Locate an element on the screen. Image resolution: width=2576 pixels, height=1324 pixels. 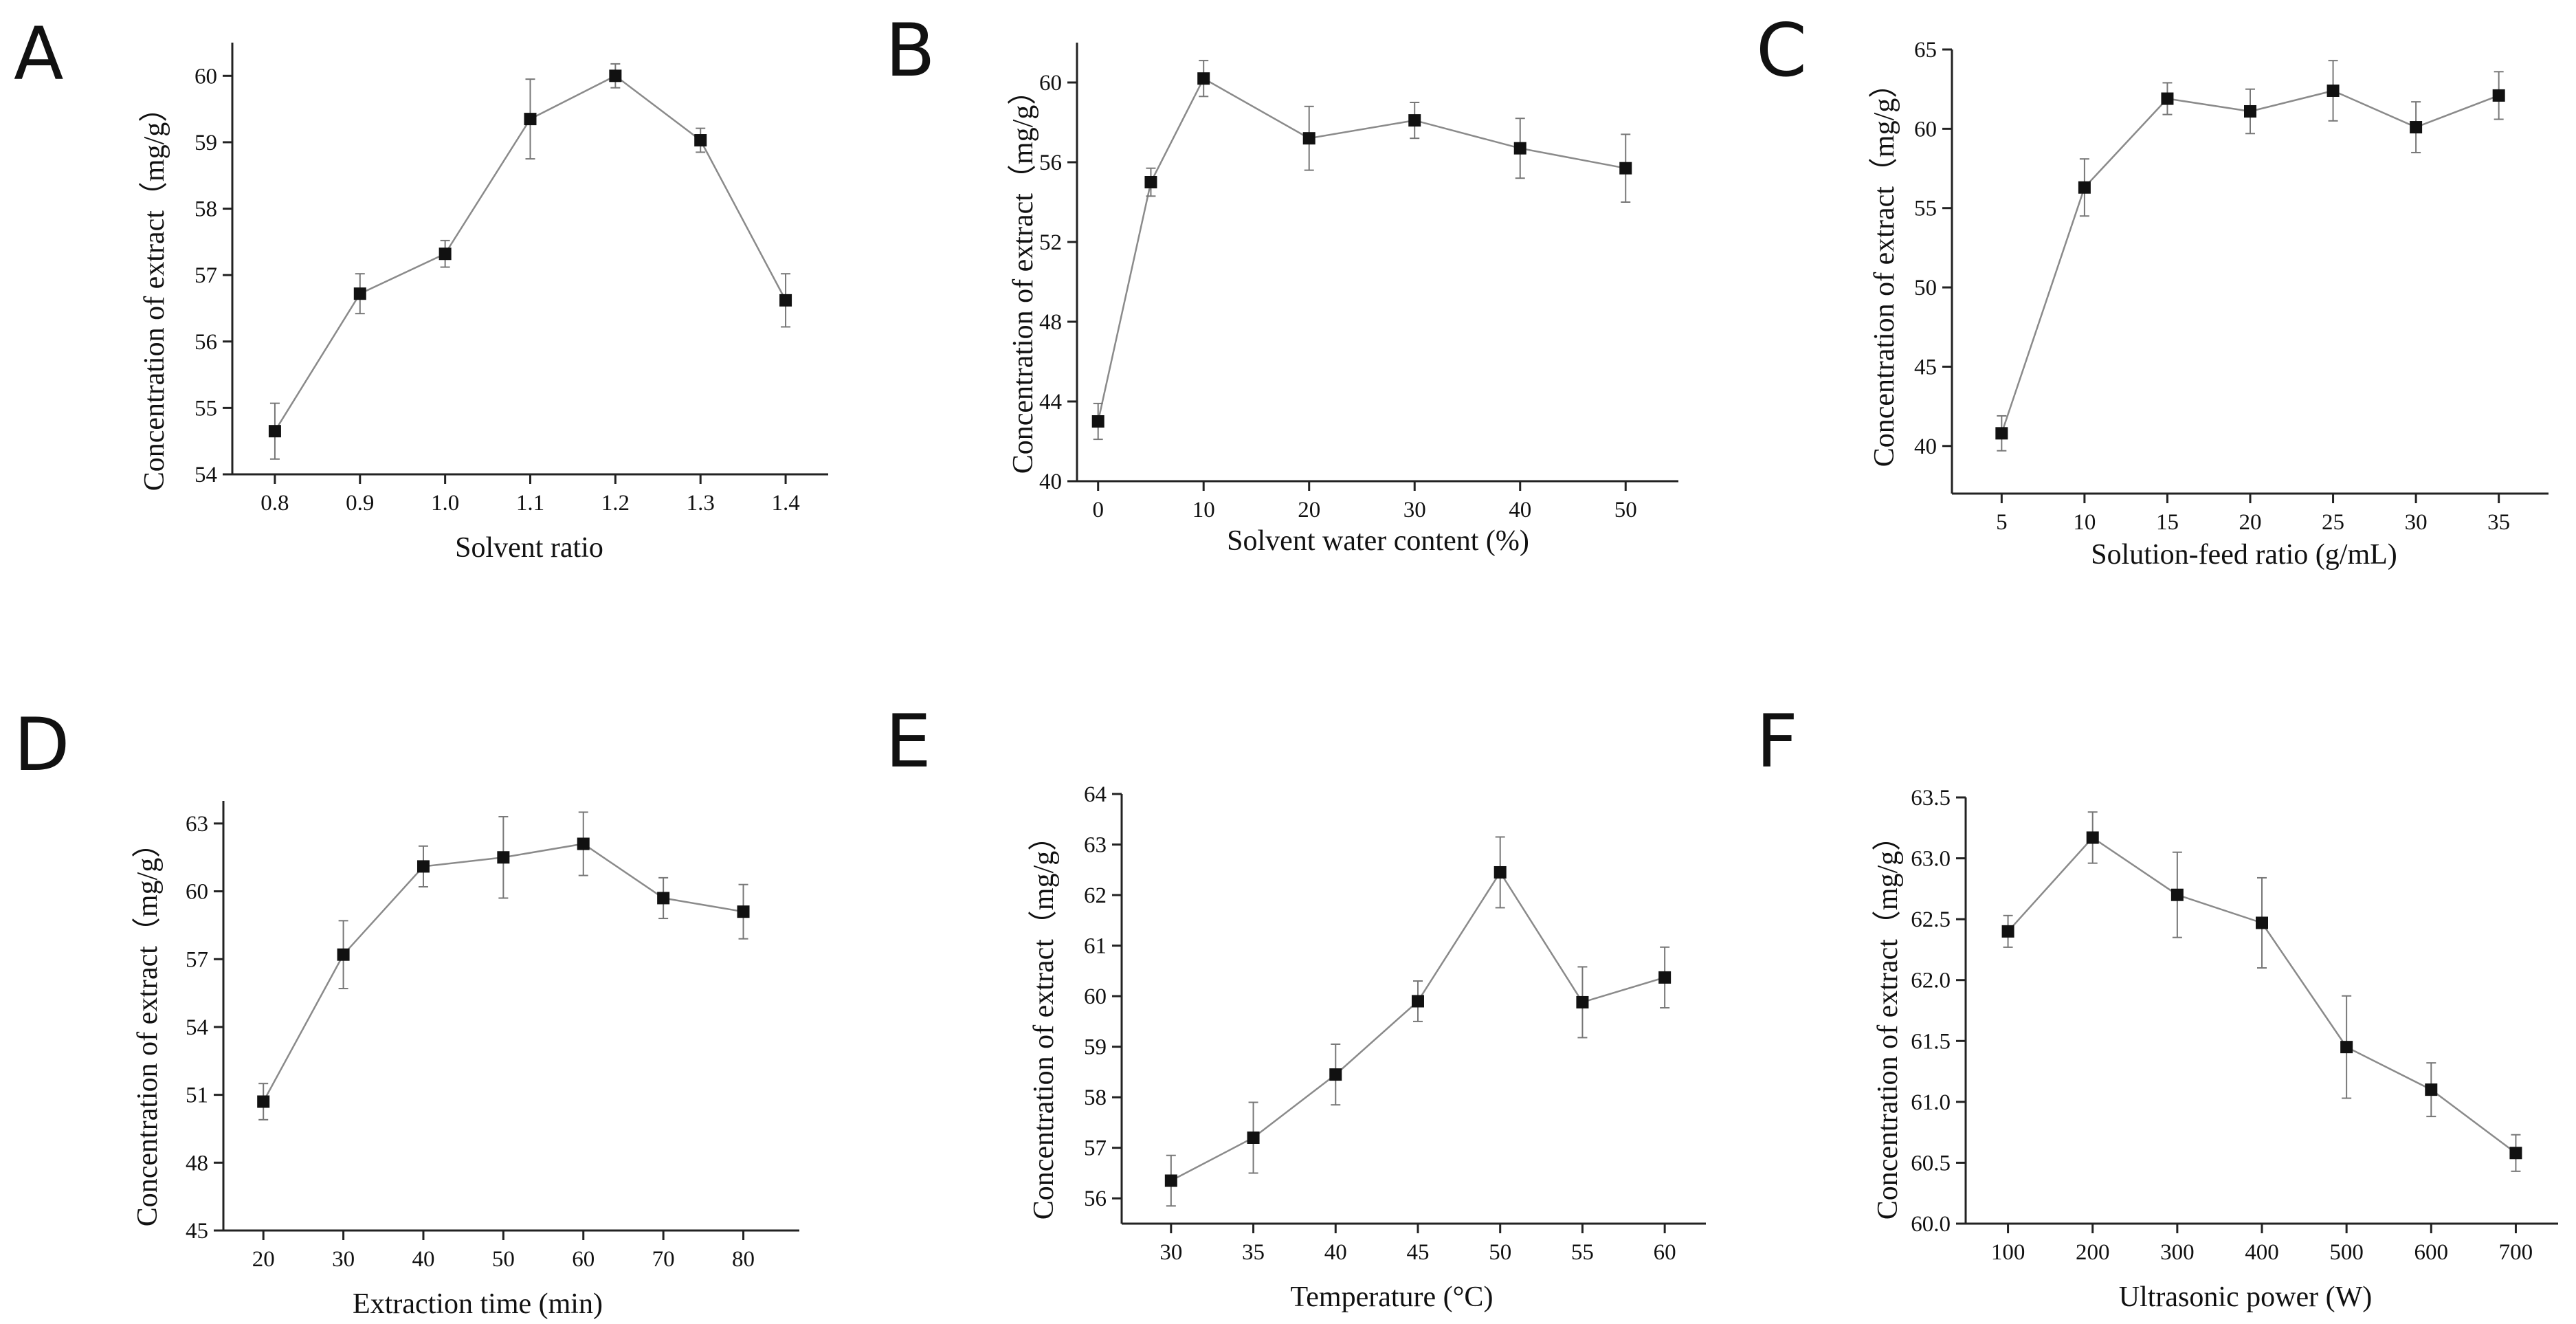
panel-letter-c: C is located at coordinates (1781, 51).